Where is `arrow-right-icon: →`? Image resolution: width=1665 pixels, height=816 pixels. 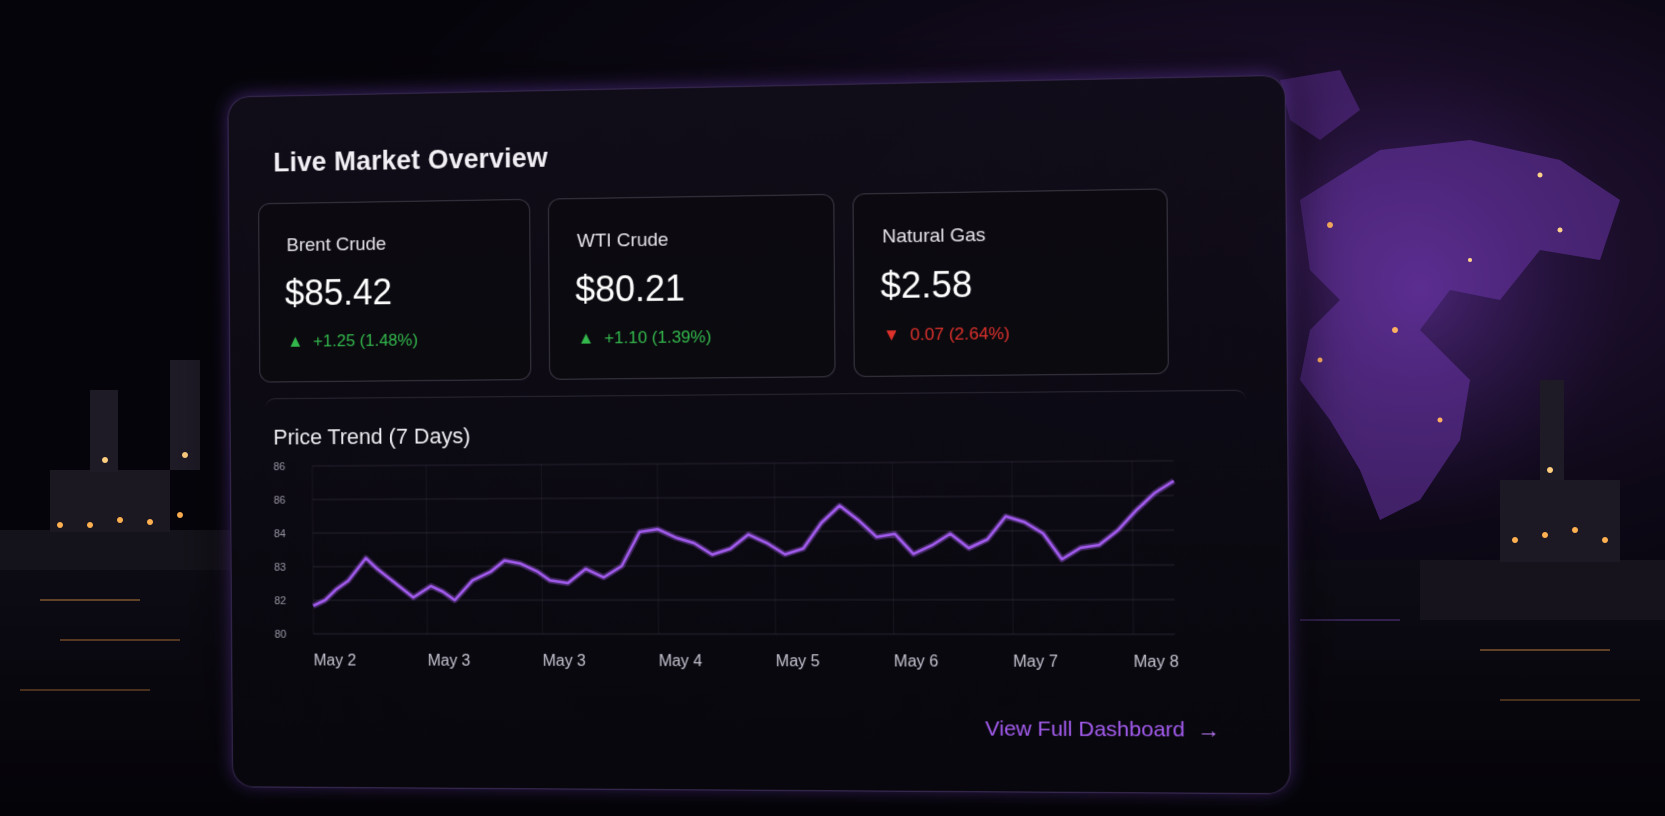
arrow-right-icon: → is located at coordinates (1208, 730).